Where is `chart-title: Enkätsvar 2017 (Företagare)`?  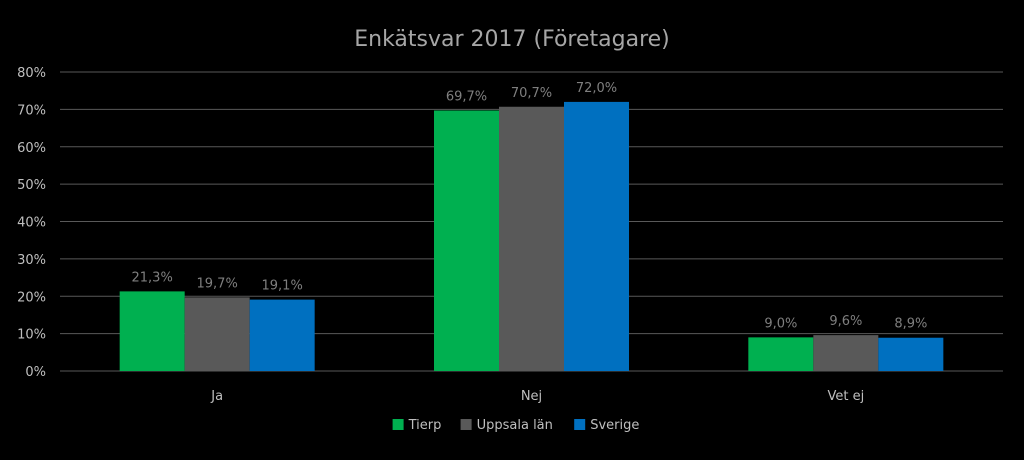 chart-title: Enkätsvar 2017 (Företagare) is located at coordinates (512, 39).